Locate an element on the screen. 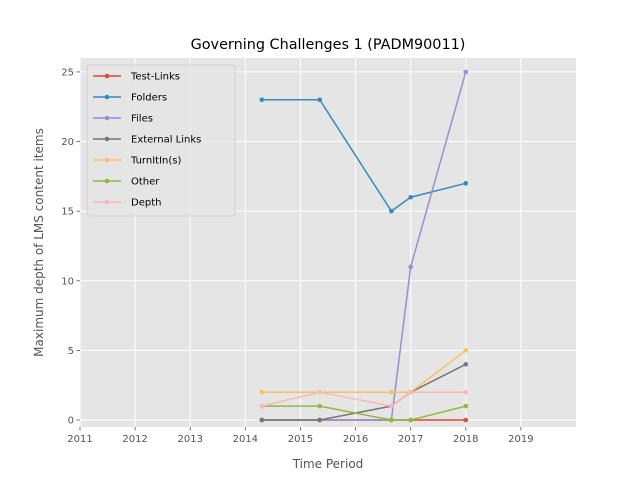 This screenshot has height=480, width=640. x-tick-label: 2013 is located at coordinates (189, 439).